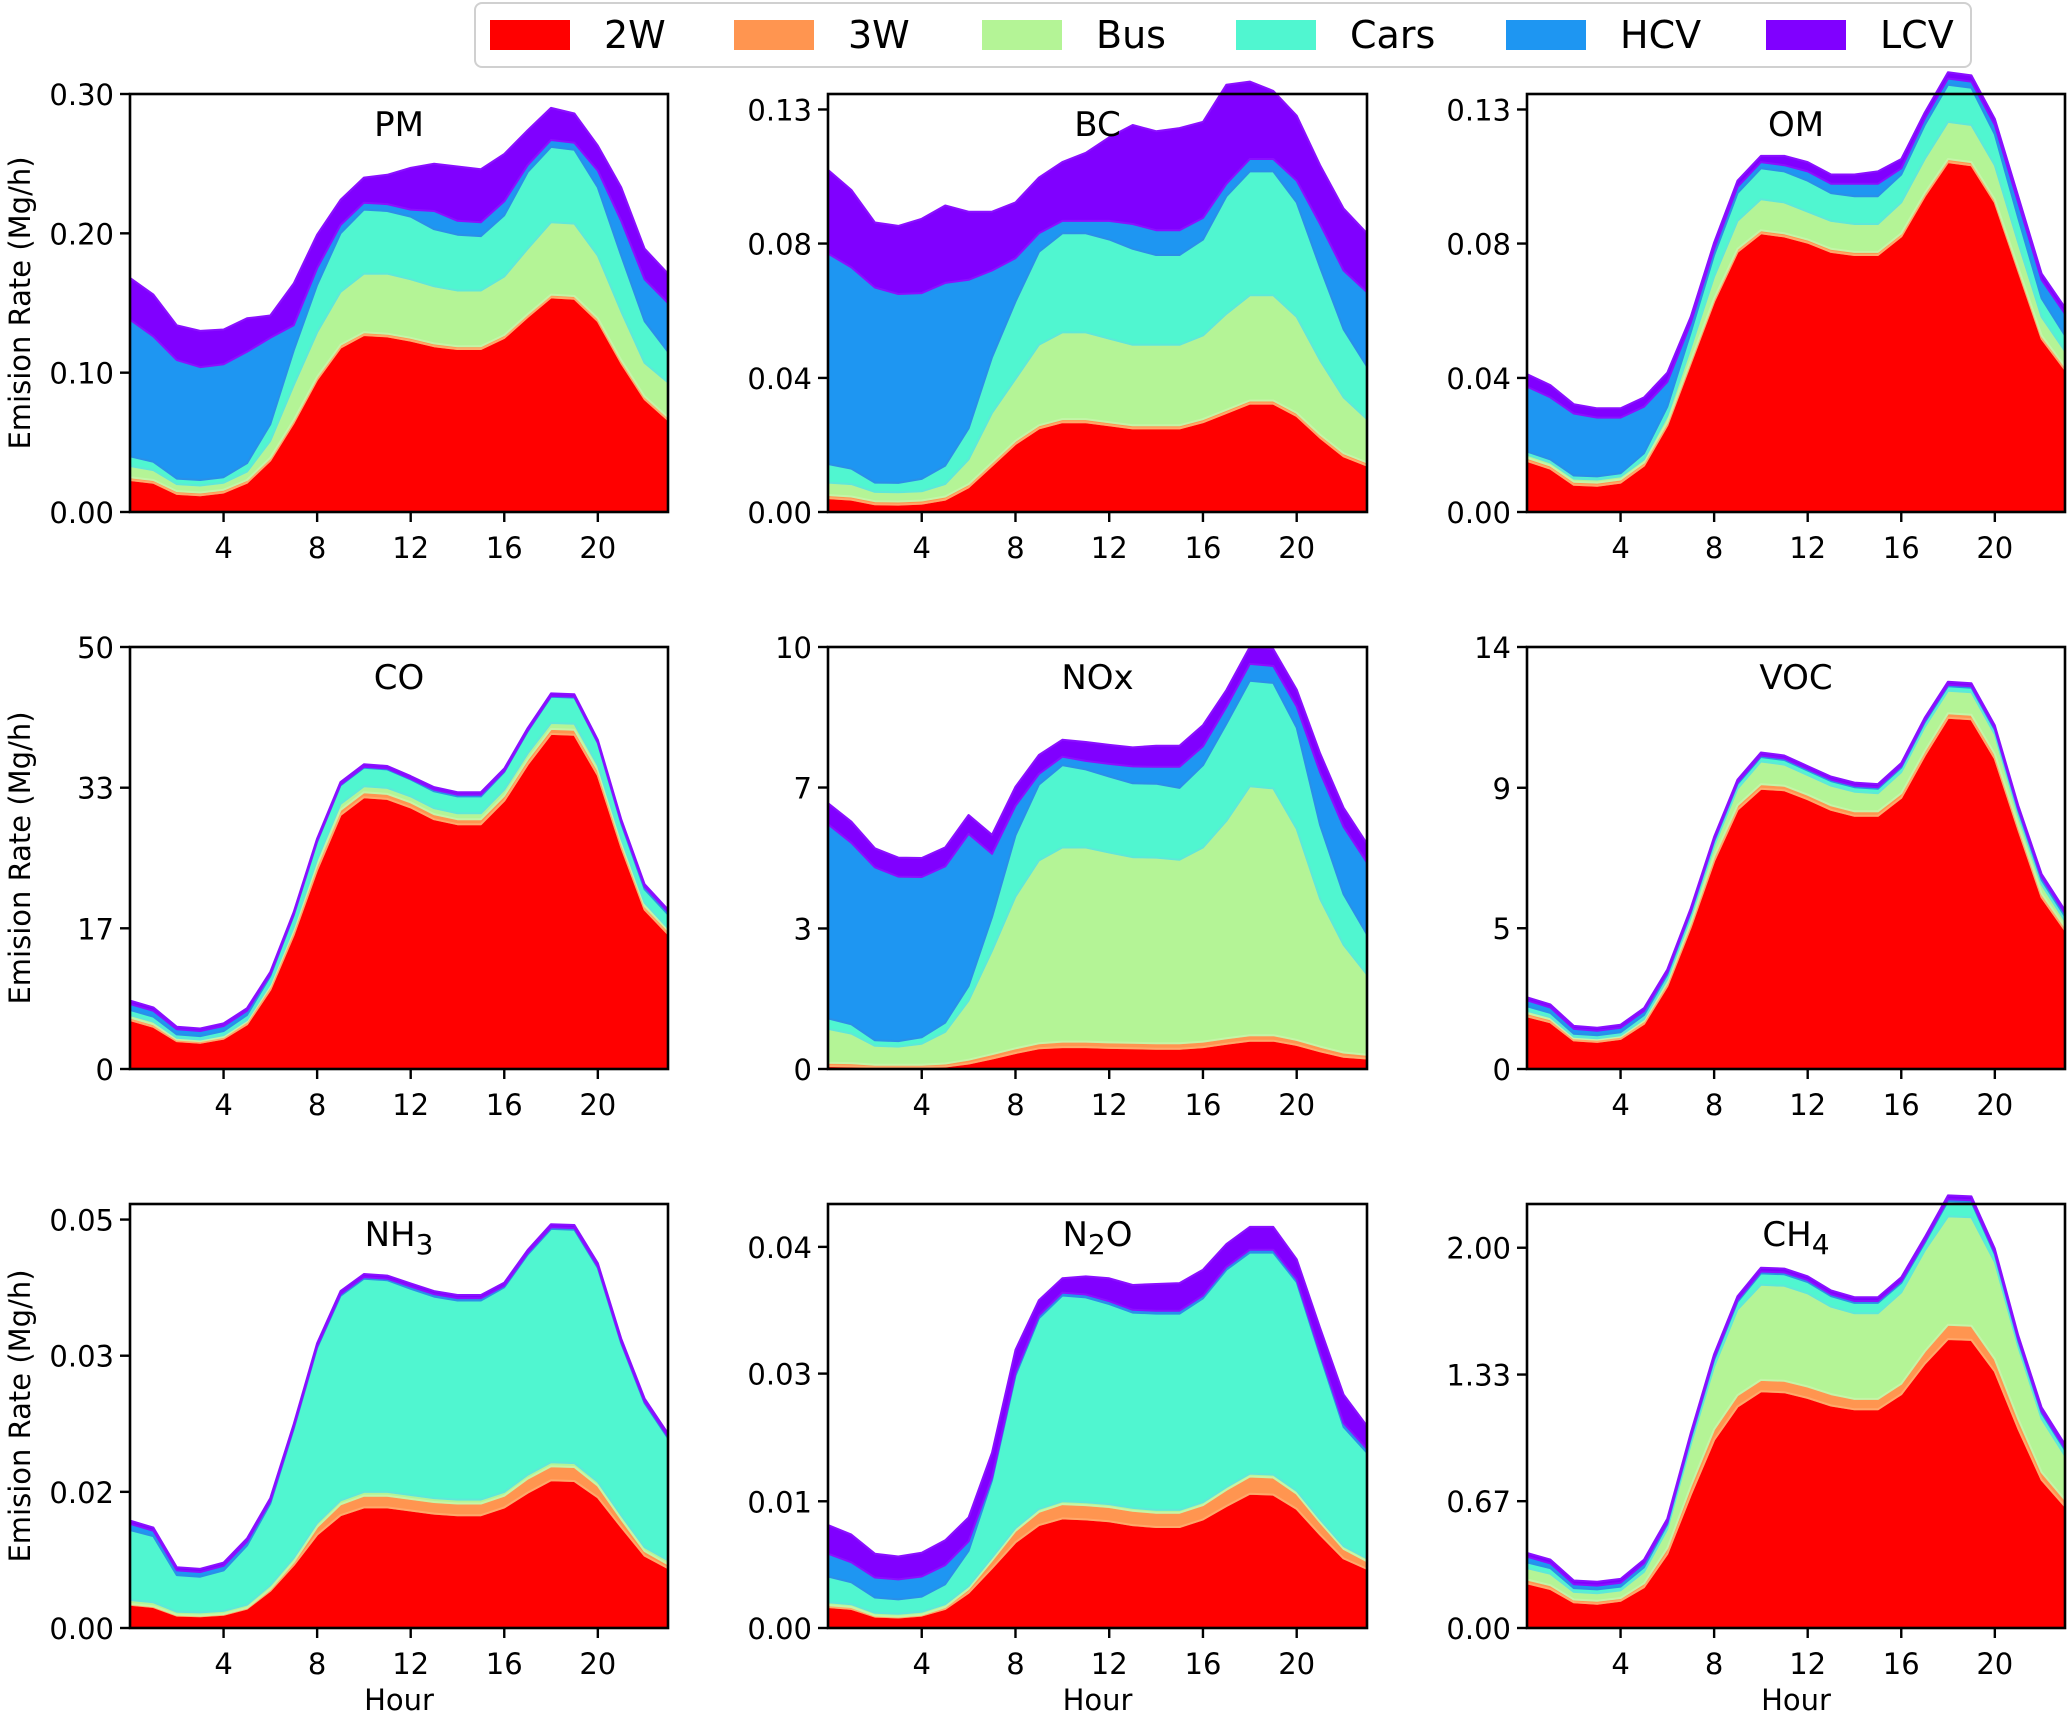  What do you see at coordinates (1393, 35) in the screenshot?
I see `legend-label-cars: Cars` at bounding box center [1393, 35].